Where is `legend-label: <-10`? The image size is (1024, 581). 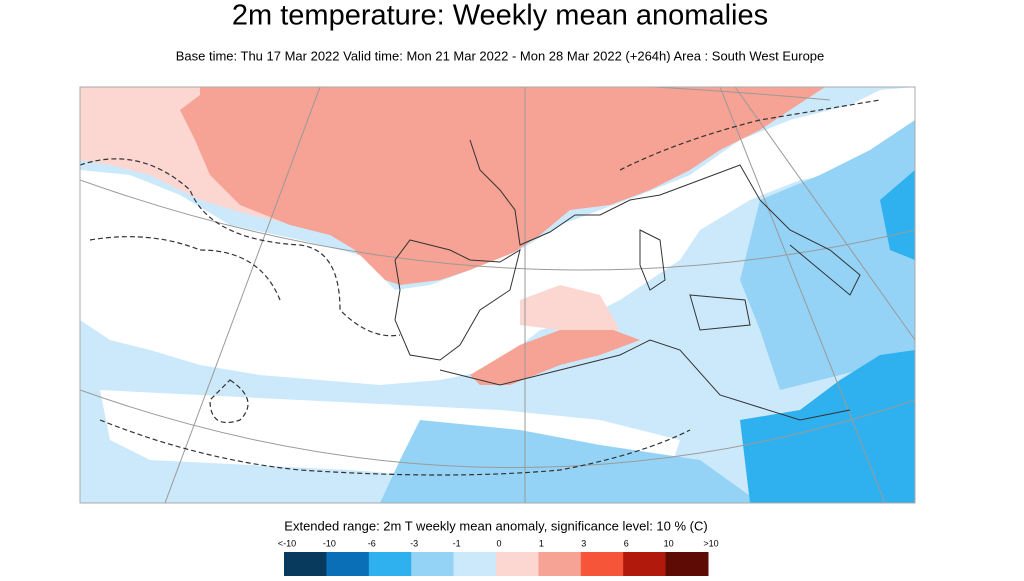
legend-label: <-10 is located at coordinates (287, 543).